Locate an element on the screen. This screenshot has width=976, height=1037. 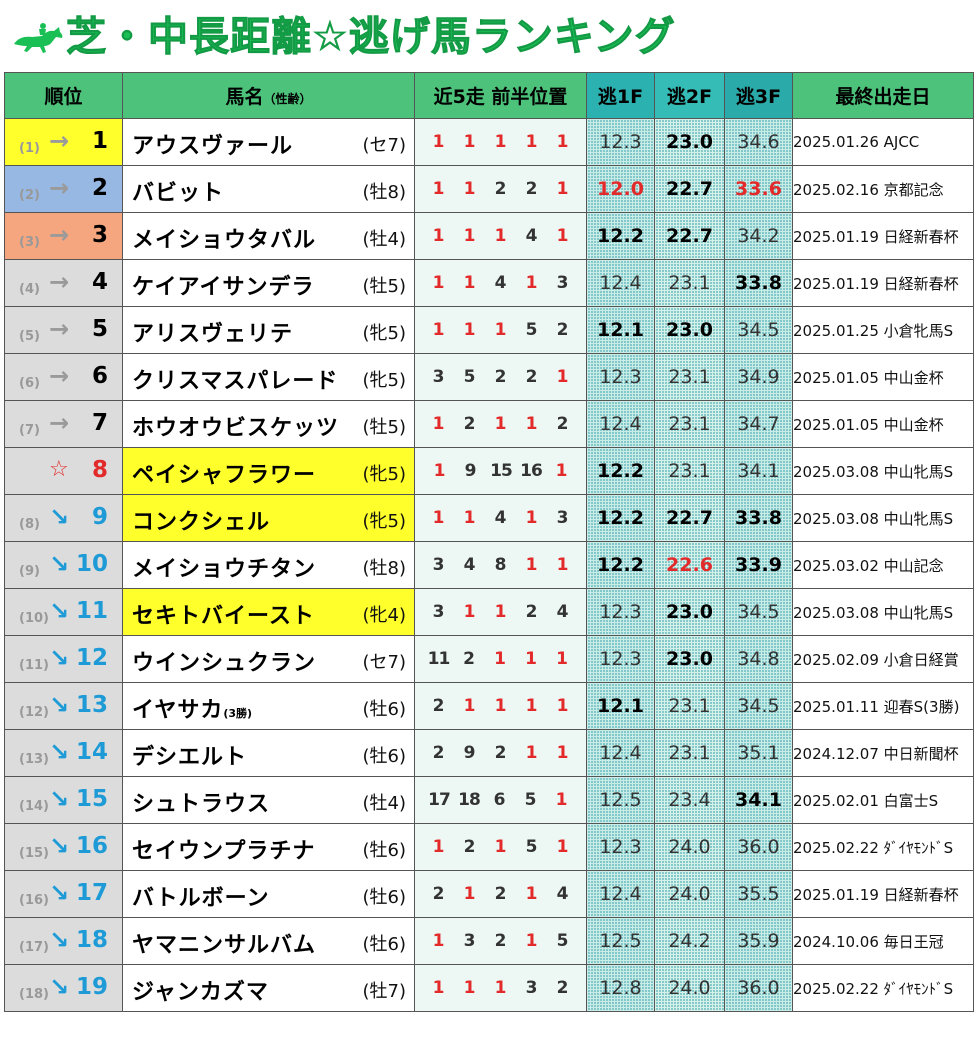
split-1f: 12.8 is located at coordinates (620, 988).